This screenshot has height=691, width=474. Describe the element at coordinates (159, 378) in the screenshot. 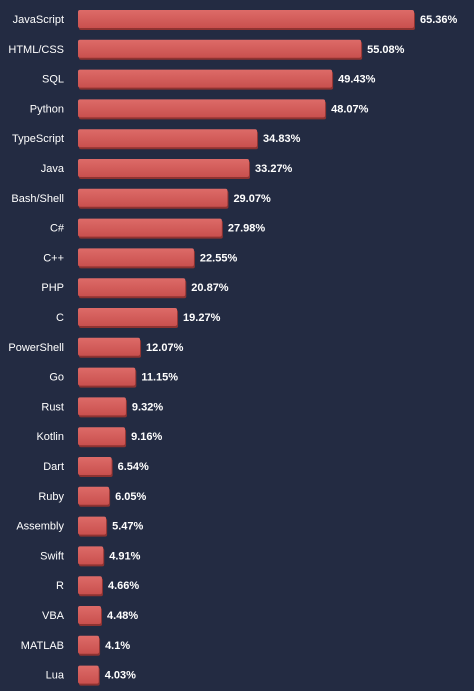

I see `value-label: 11.15%` at that location.